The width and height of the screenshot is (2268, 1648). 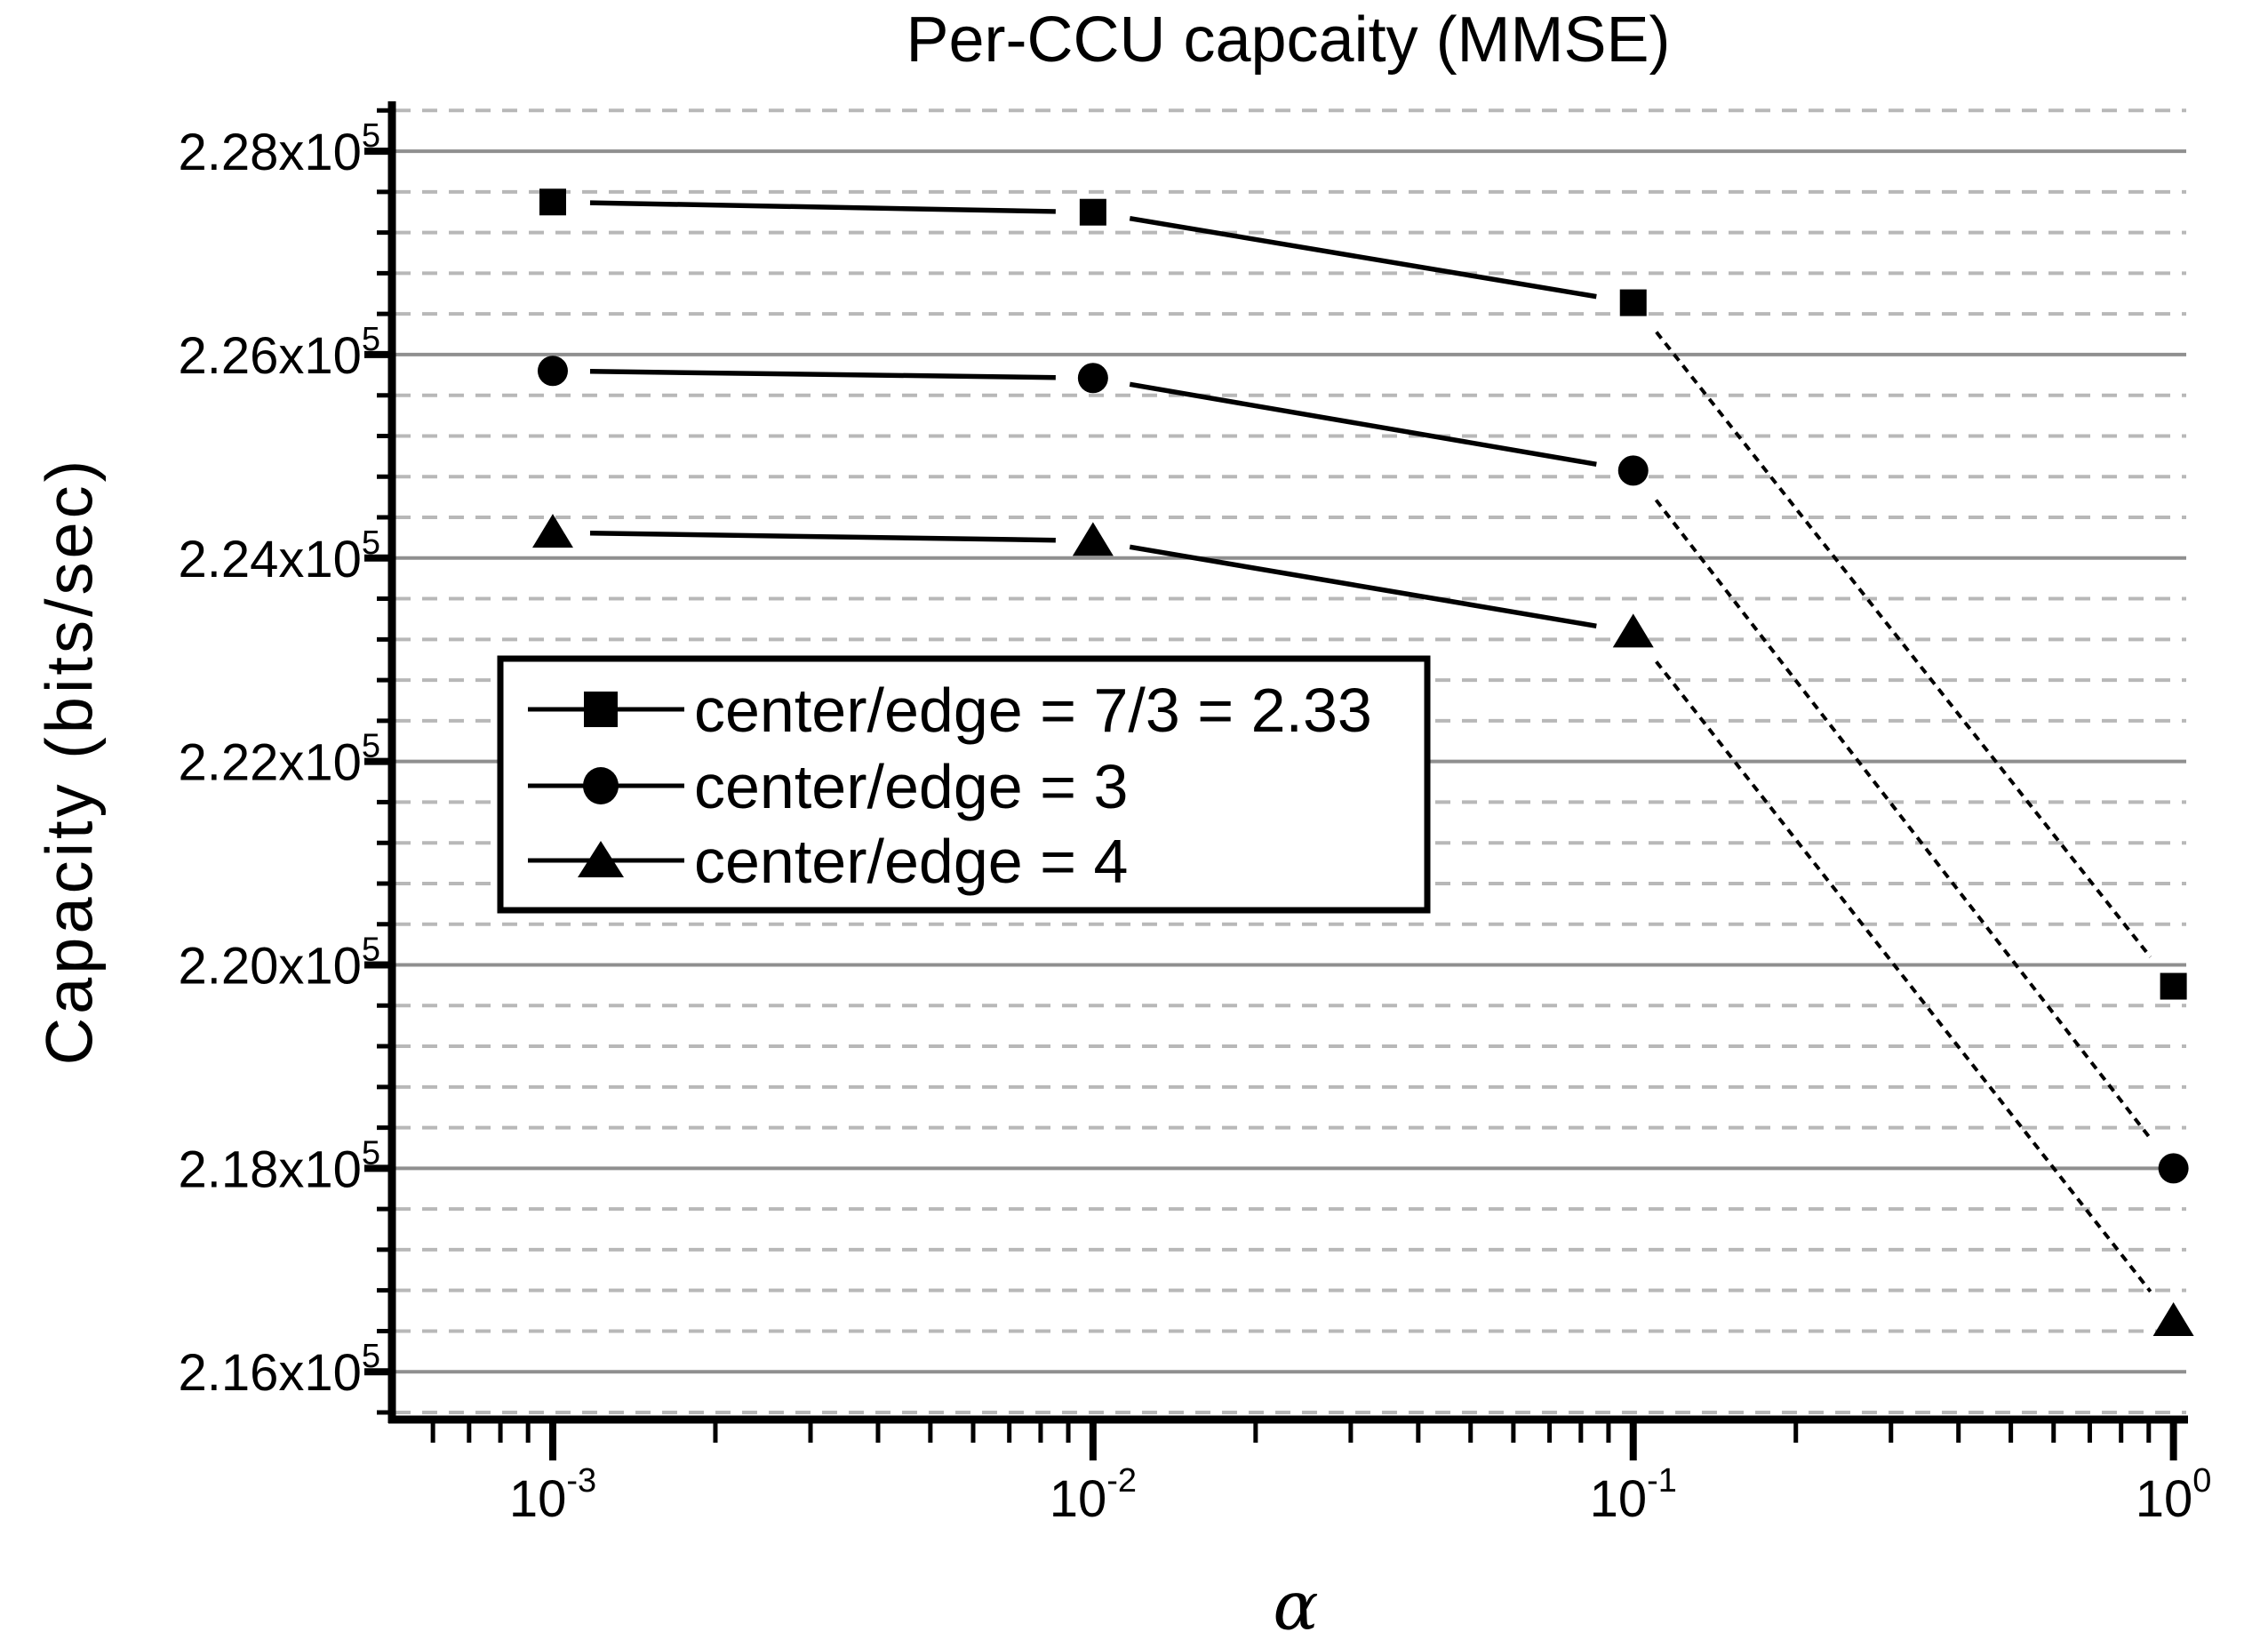 I want to click on chart-title: Per-CCU capcaity (MMSE), so click(x=1288, y=40).